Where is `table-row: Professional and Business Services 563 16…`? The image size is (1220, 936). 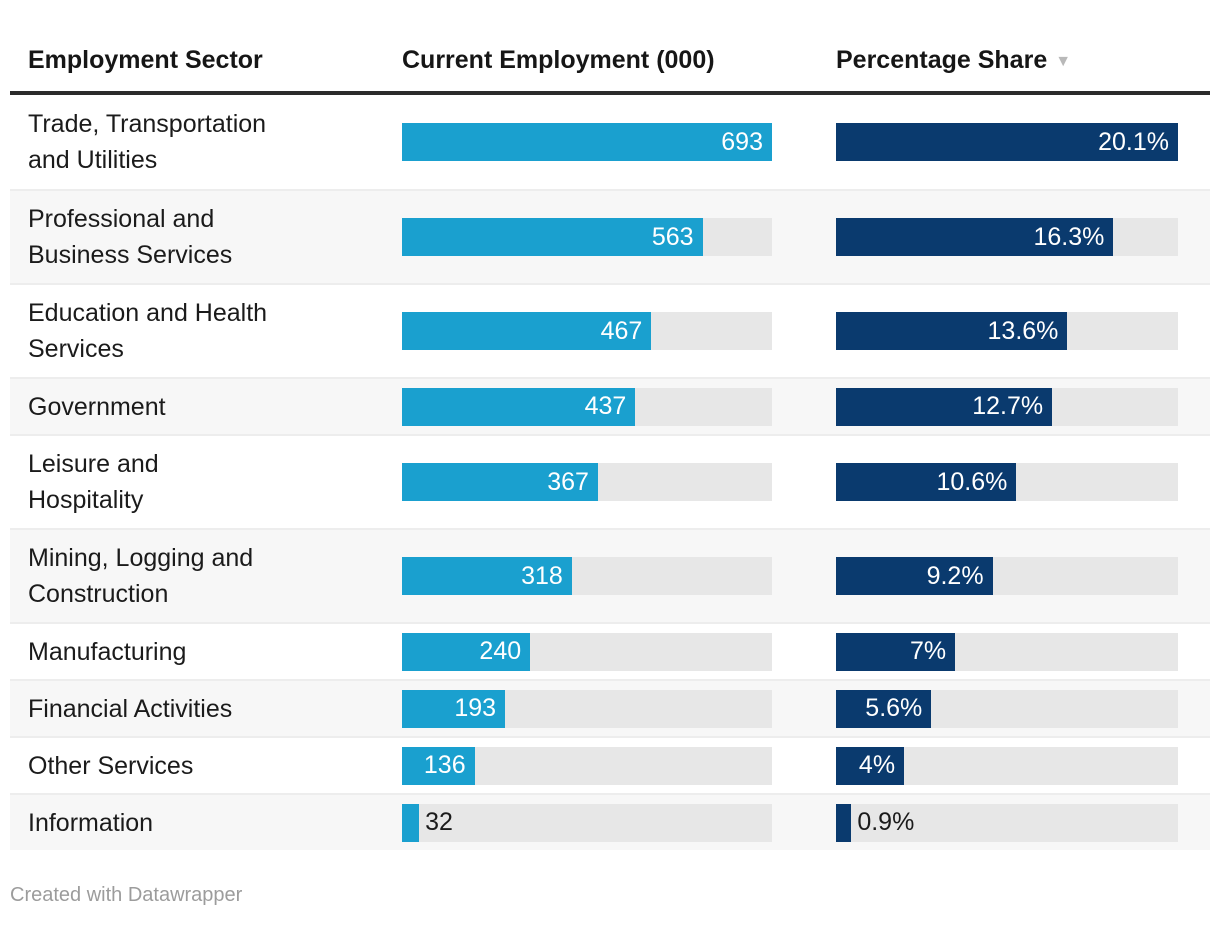
table-row: Professional and Business Services 563 16… is located at coordinates (610, 236).